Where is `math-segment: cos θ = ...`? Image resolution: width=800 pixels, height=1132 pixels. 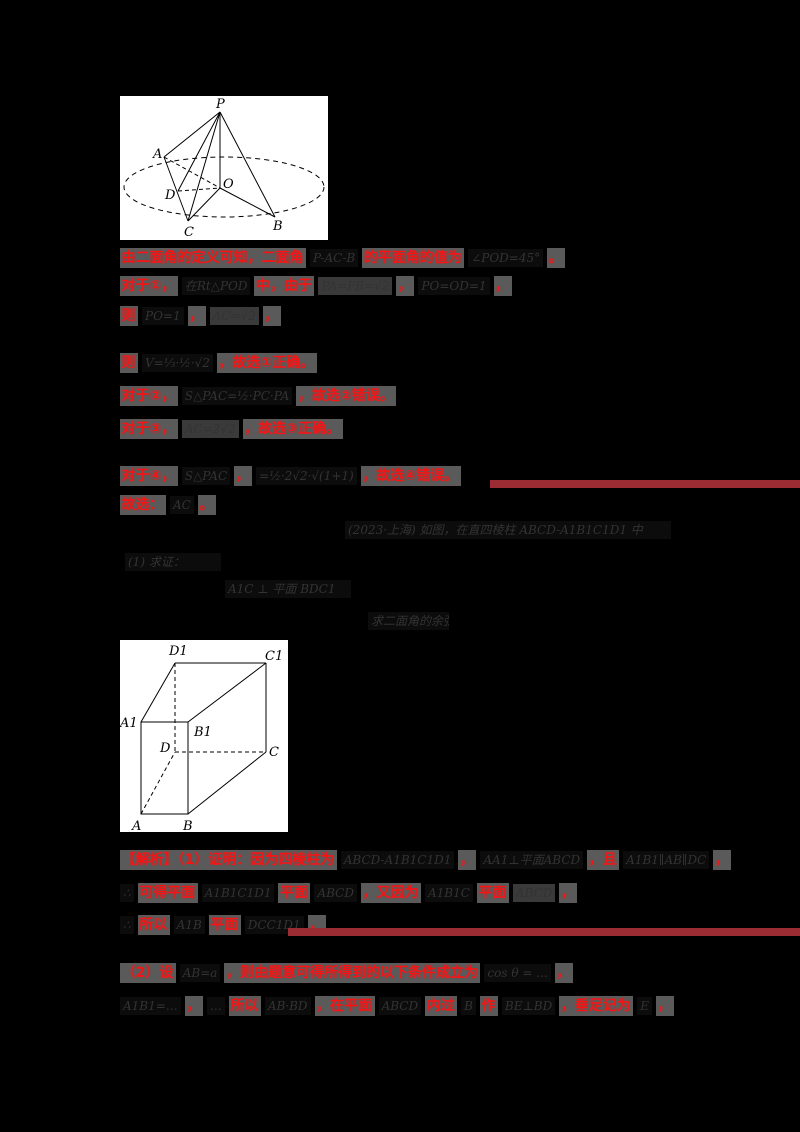
math-segment: cos θ = ... is located at coordinates (517, 973).